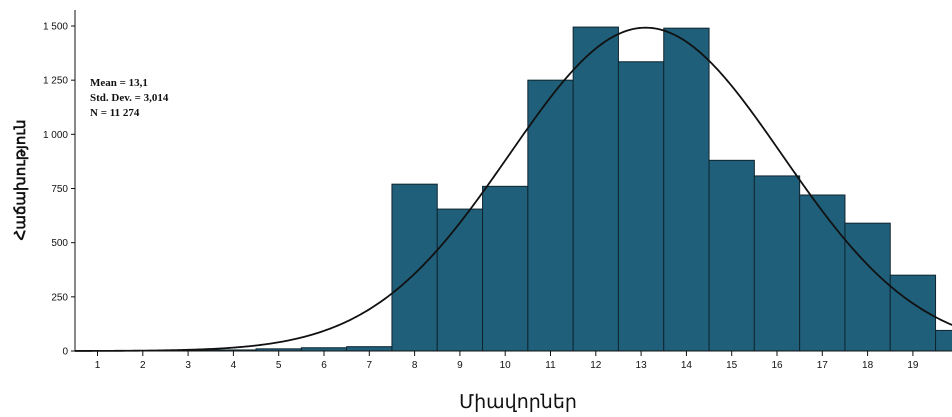 The width and height of the screenshot is (952, 417). Describe the element at coordinates (823, 365) in the screenshot. I see `x-tick-label: 17` at that location.